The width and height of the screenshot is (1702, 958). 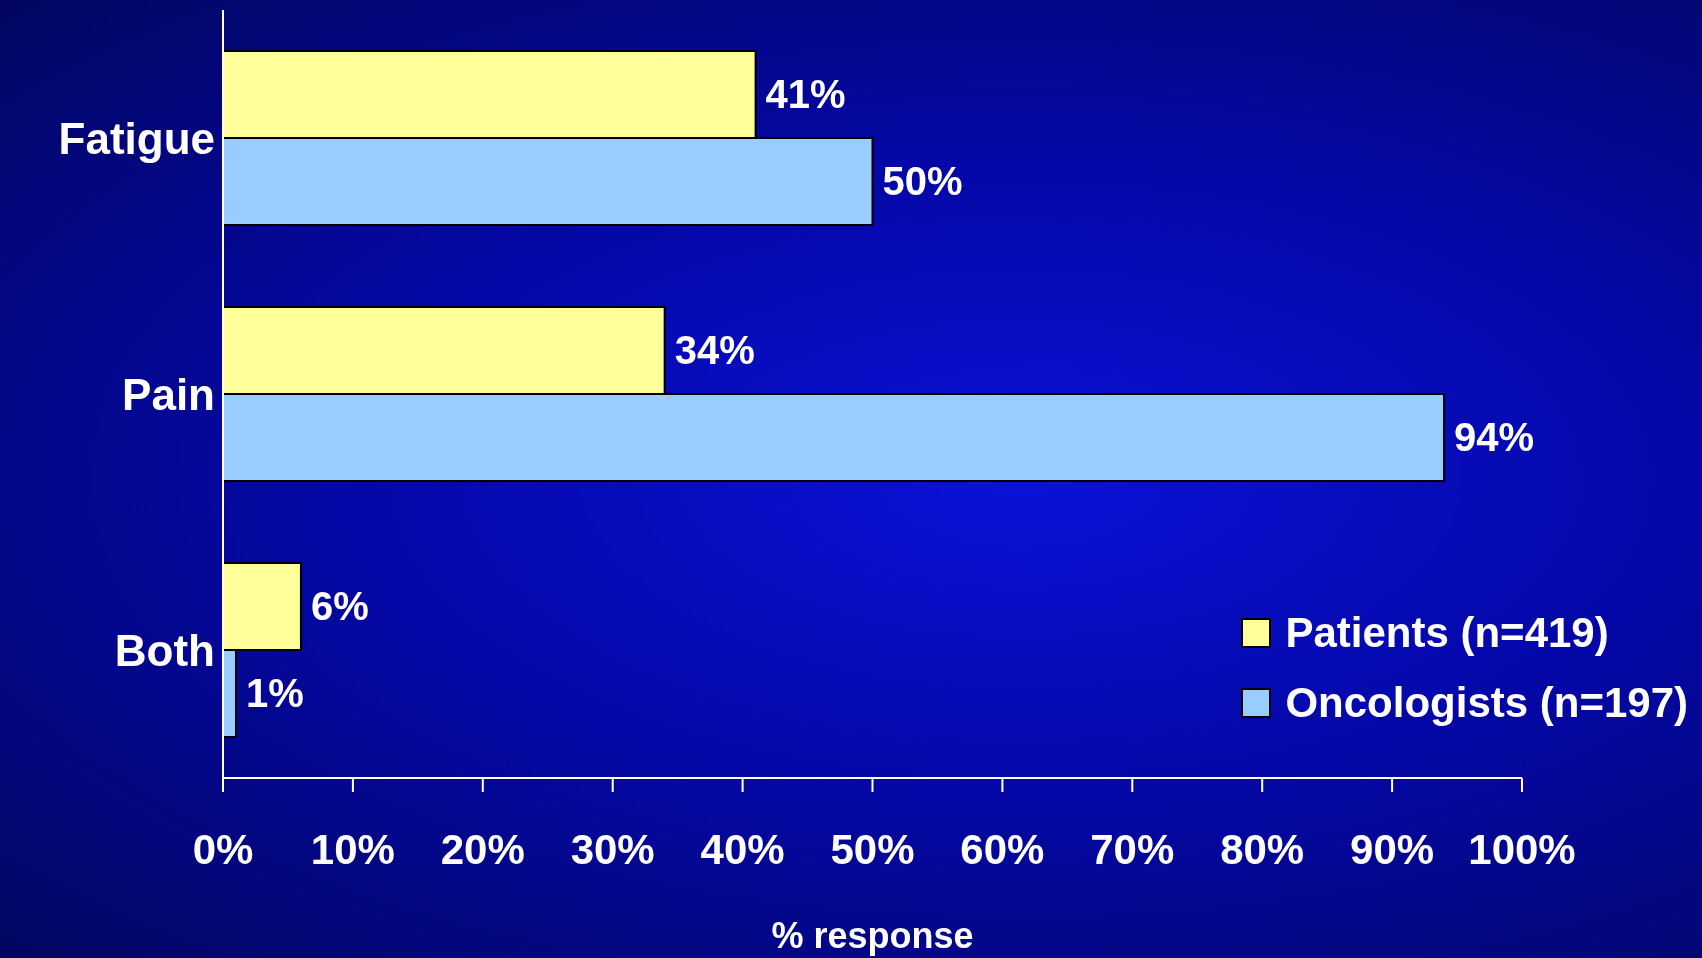 I want to click on x-tick-label: 0%, so click(x=223, y=849).